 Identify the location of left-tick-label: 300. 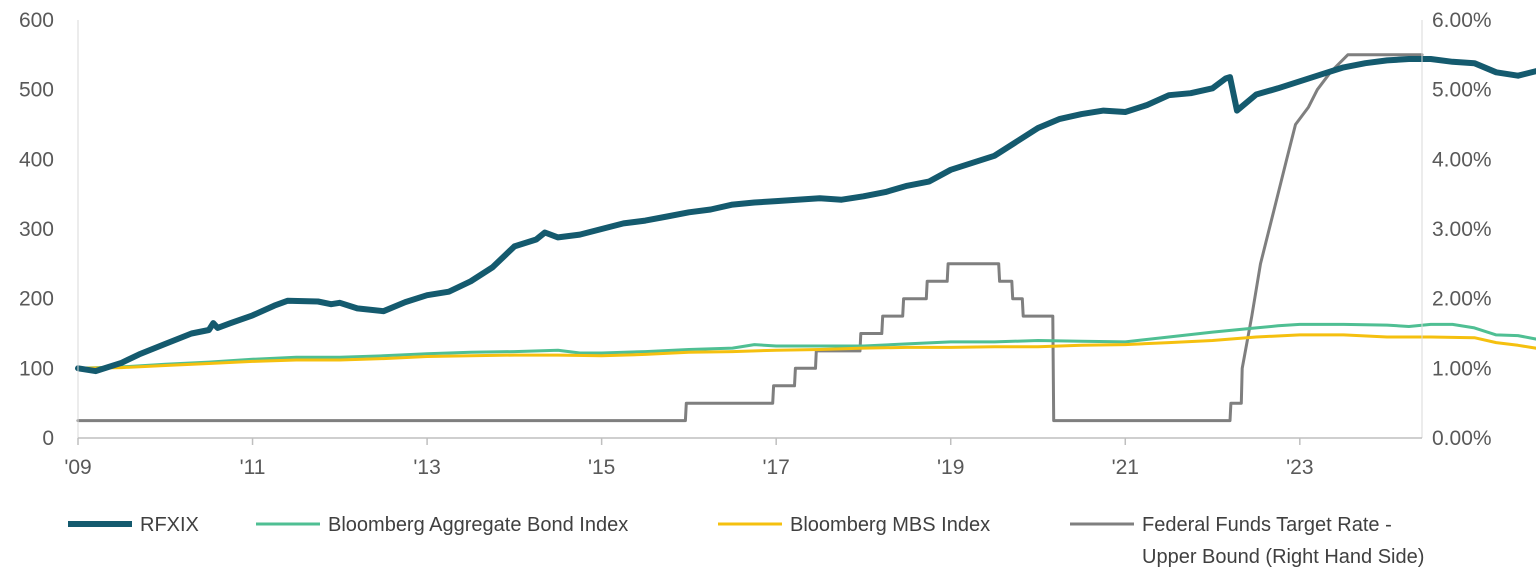
(36, 229).